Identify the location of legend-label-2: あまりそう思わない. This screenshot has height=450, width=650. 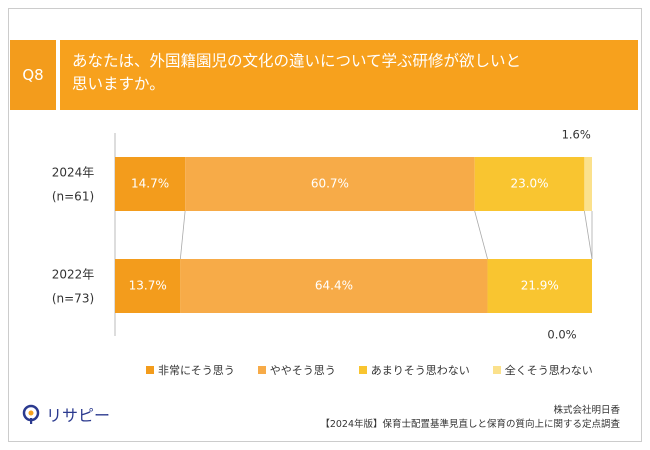
(420, 370).